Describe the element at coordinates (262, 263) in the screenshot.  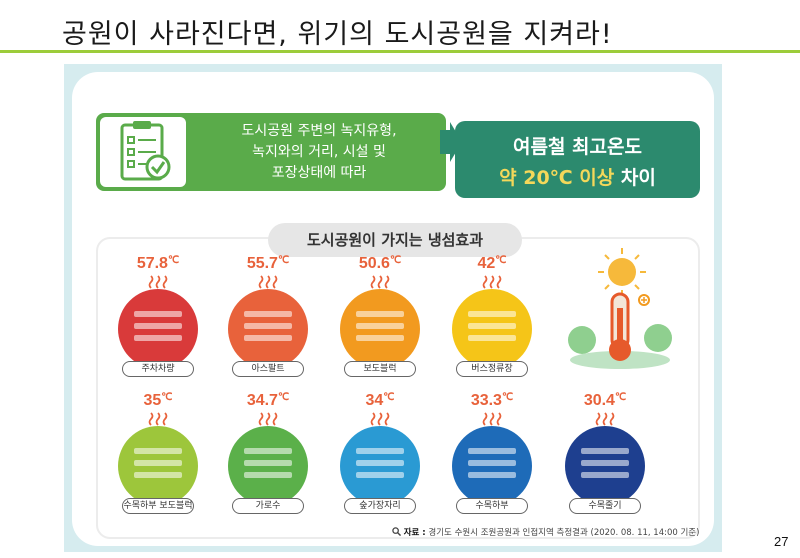
I see `temperature-value: 55.7` at that location.